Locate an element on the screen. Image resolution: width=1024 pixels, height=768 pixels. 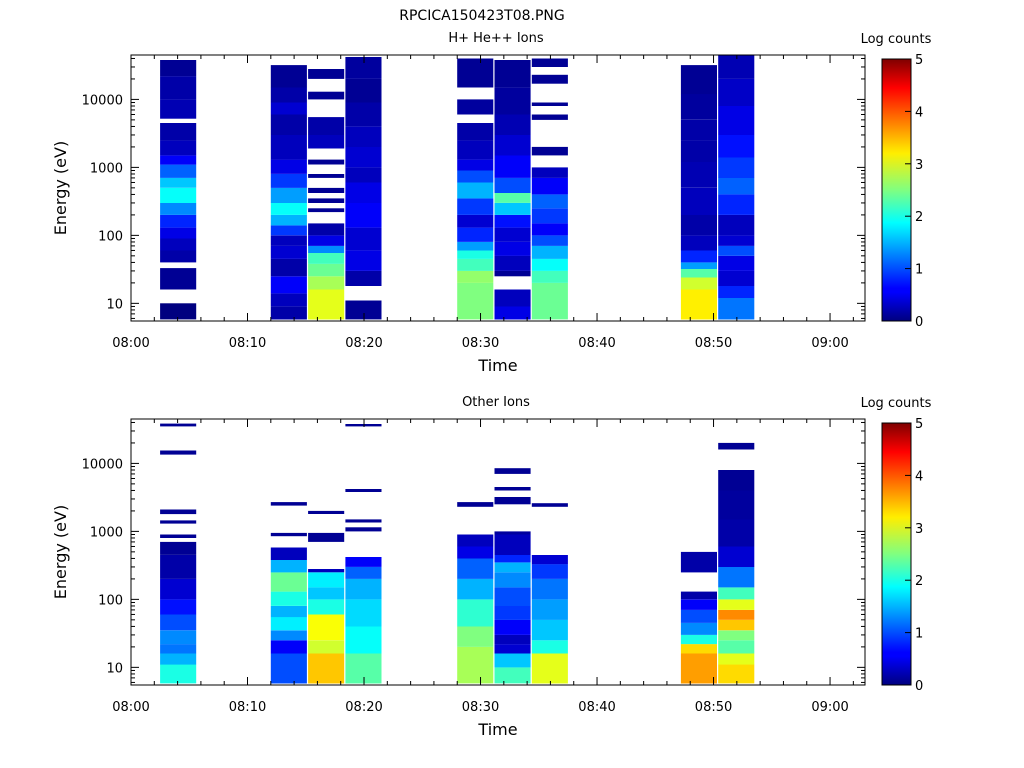
colorbar-tick-label: 0 is located at coordinates (919, 322).